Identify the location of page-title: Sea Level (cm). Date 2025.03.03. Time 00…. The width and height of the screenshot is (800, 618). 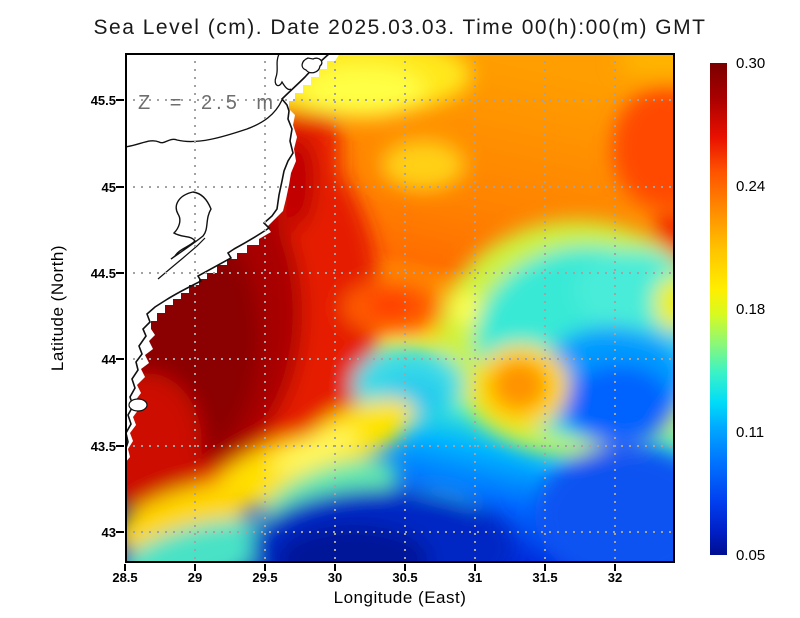
(400, 27).